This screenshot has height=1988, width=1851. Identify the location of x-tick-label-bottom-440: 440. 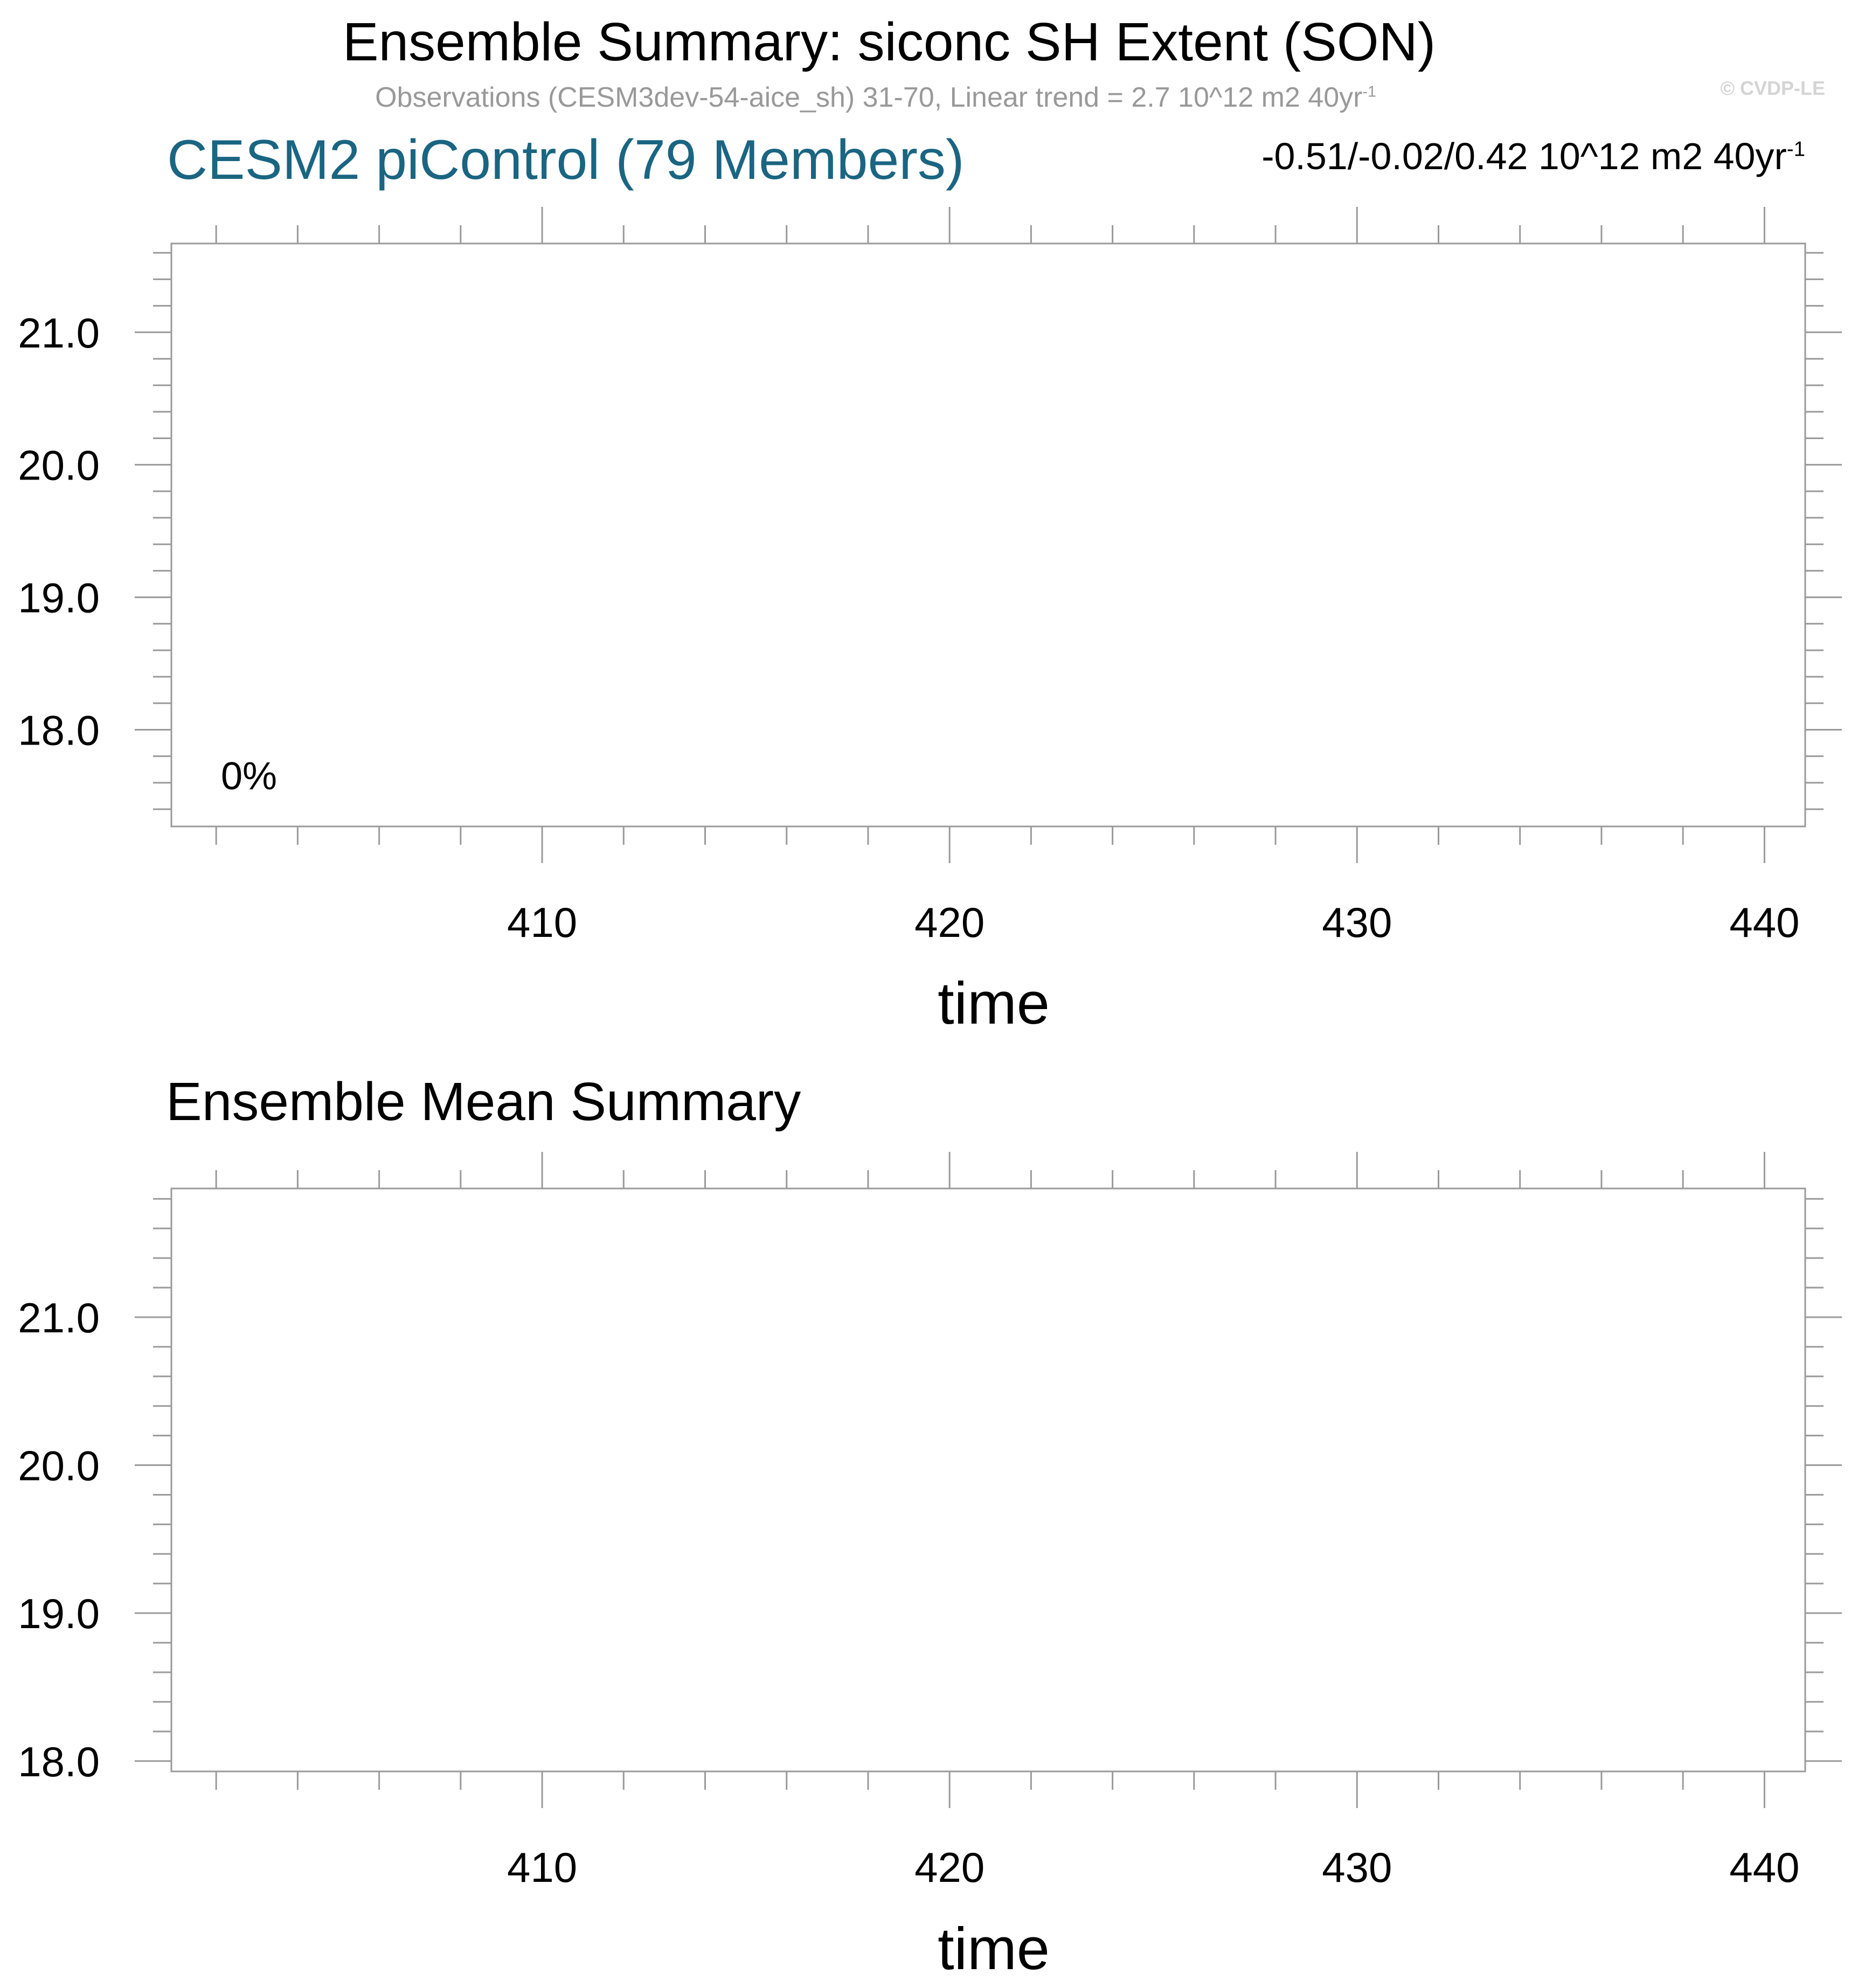
(1764, 1867).